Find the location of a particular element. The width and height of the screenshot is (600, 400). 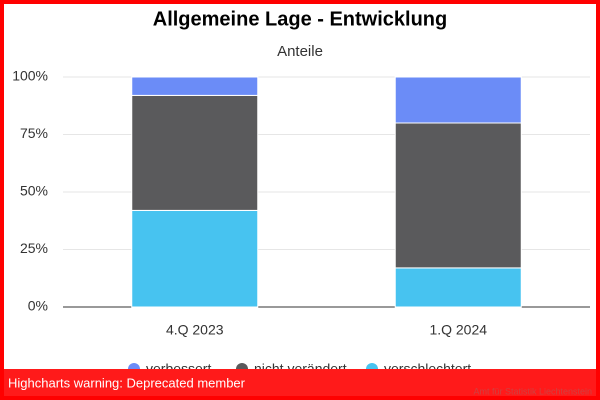

chart-title: Allgemeine Lage - Entwicklung is located at coordinates (300, 19).